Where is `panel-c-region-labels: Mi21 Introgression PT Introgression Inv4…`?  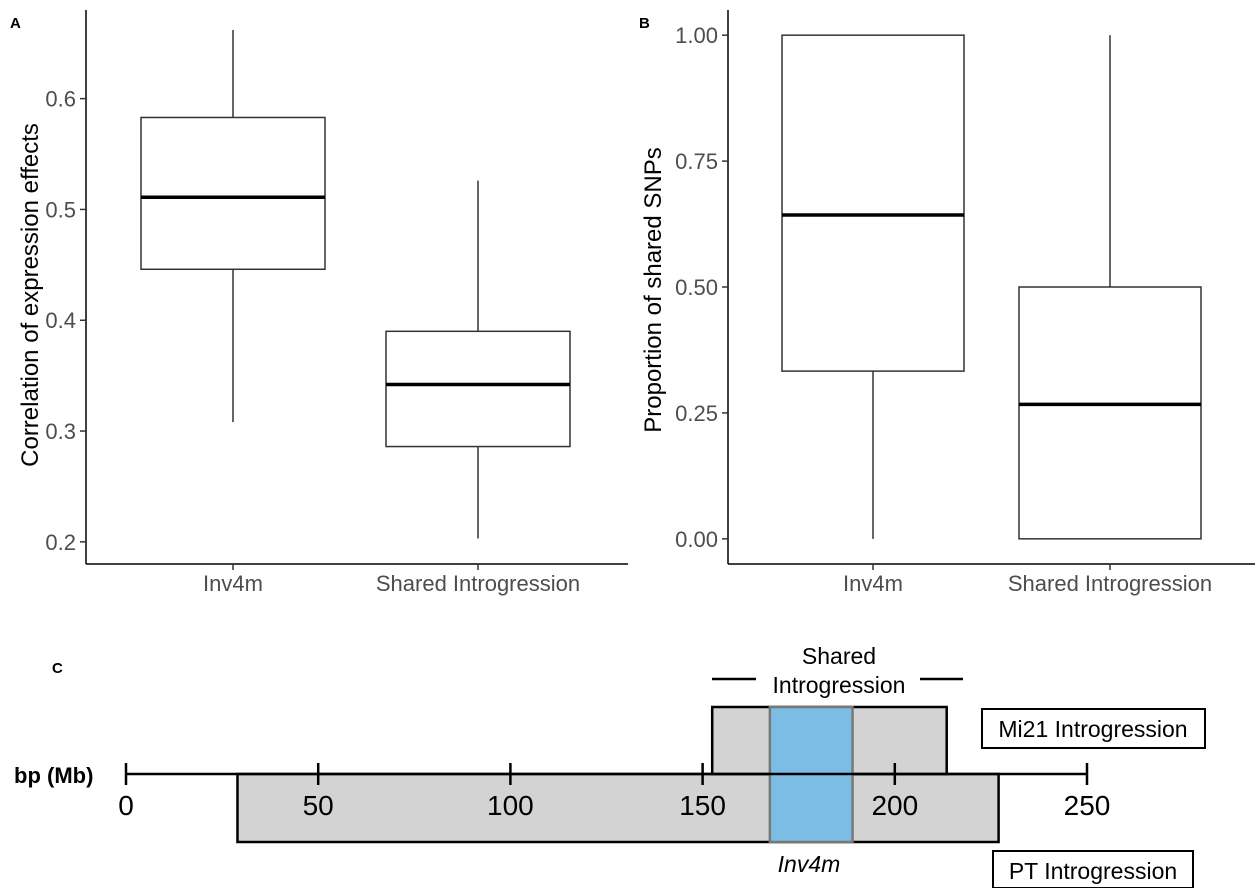 panel-c-region-labels: Mi21 Introgression PT Introgression Inv4… is located at coordinates (992, 798).